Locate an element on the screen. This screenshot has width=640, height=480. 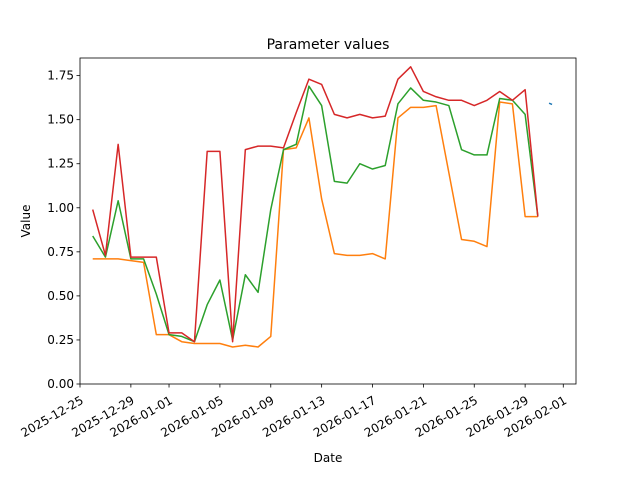
x-axis-label: Date is located at coordinates (328, 458).